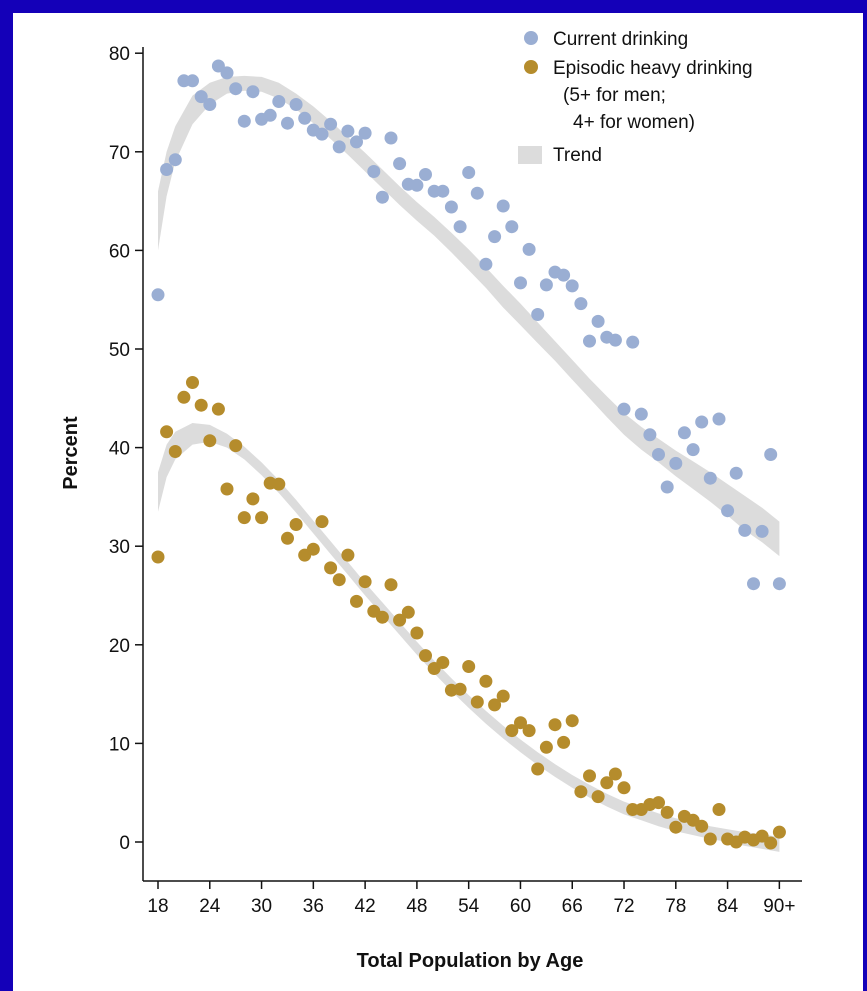 The width and height of the screenshot is (867, 991). I want to click on x-tick-label: 24, so click(210, 906).